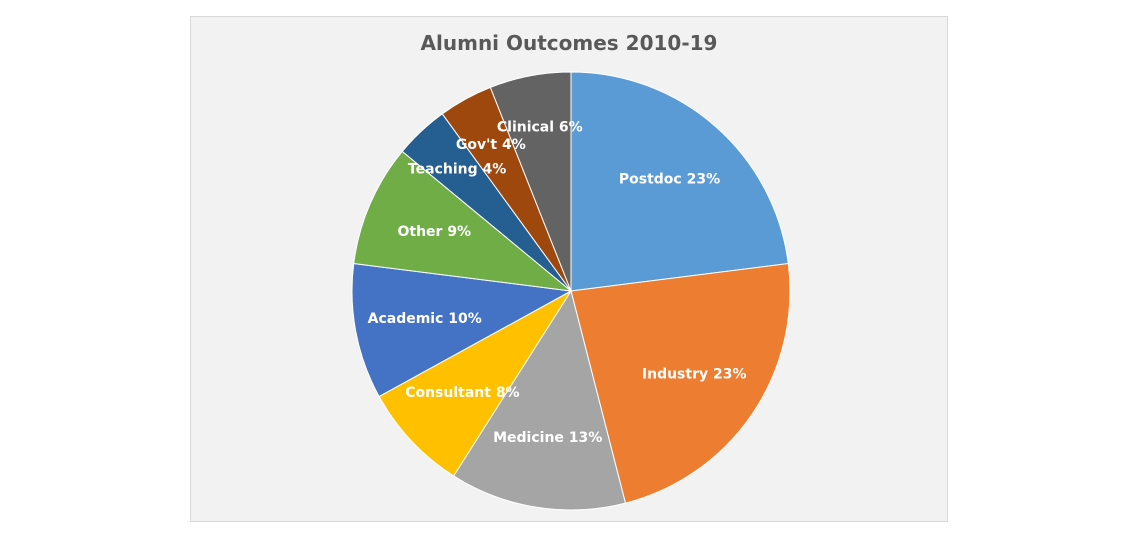  Describe the element at coordinates (547, 438) in the screenshot. I see `label-medicine: Medicine 13%` at that location.